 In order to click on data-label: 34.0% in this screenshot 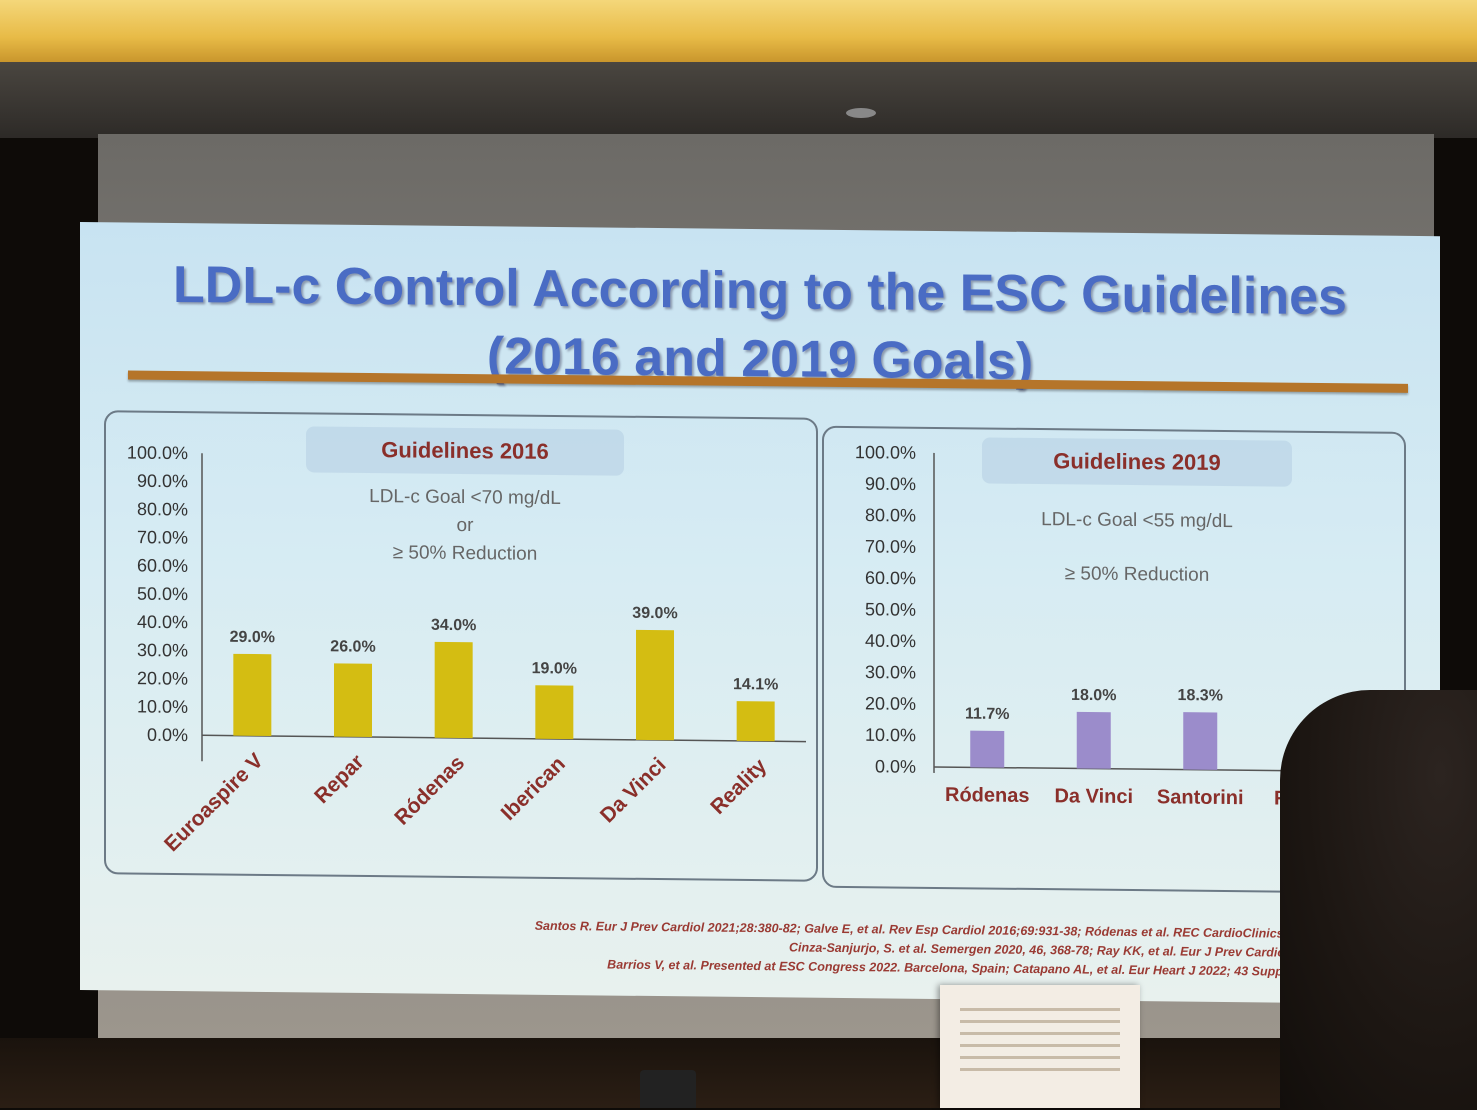, I will do `click(453, 625)`.